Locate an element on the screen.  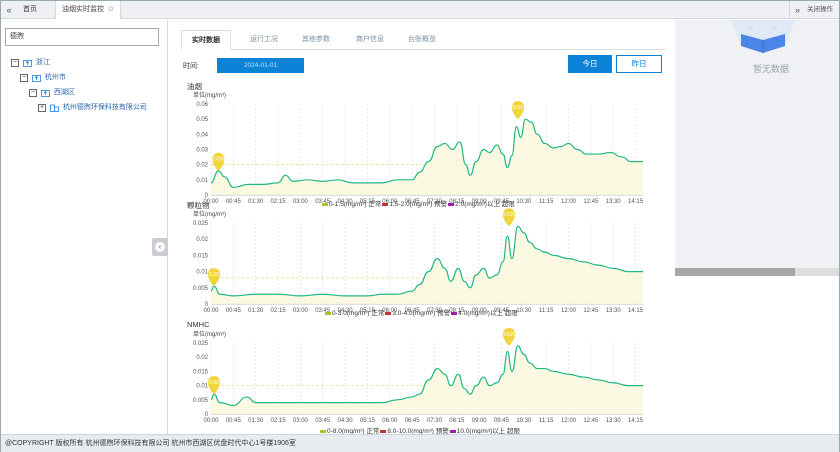
subtab-running-status: 运行工况 is located at coordinates (264, 39).